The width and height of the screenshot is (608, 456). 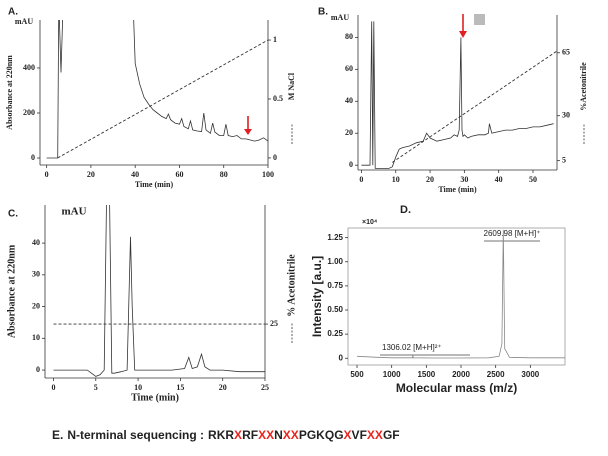 What do you see at coordinates (329, 435) in the screenshot?
I see `residue: Q` at bounding box center [329, 435].